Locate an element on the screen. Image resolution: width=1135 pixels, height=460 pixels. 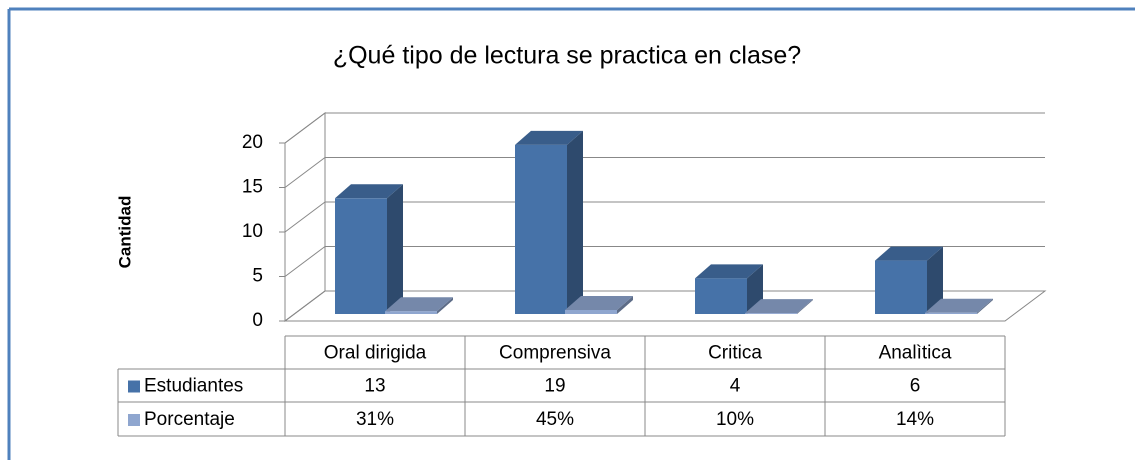
value-label: 13 is located at coordinates (374, 386).